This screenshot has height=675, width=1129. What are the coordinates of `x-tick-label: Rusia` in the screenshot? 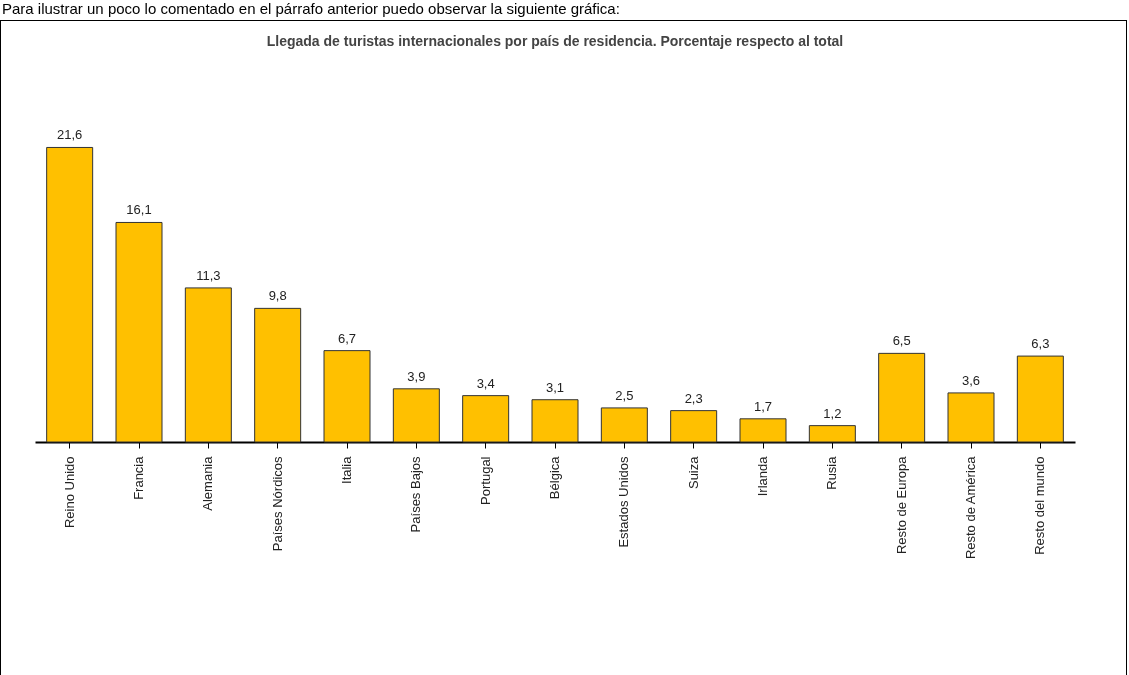 It's located at (832, 472).